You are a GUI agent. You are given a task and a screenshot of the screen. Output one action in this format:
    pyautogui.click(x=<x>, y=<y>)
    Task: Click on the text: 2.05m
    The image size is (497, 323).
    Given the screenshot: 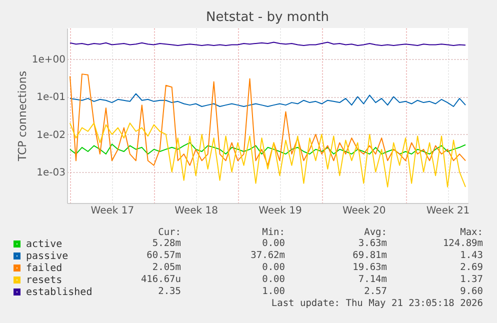 What is the action you would take?
    pyautogui.click(x=167, y=267)
    